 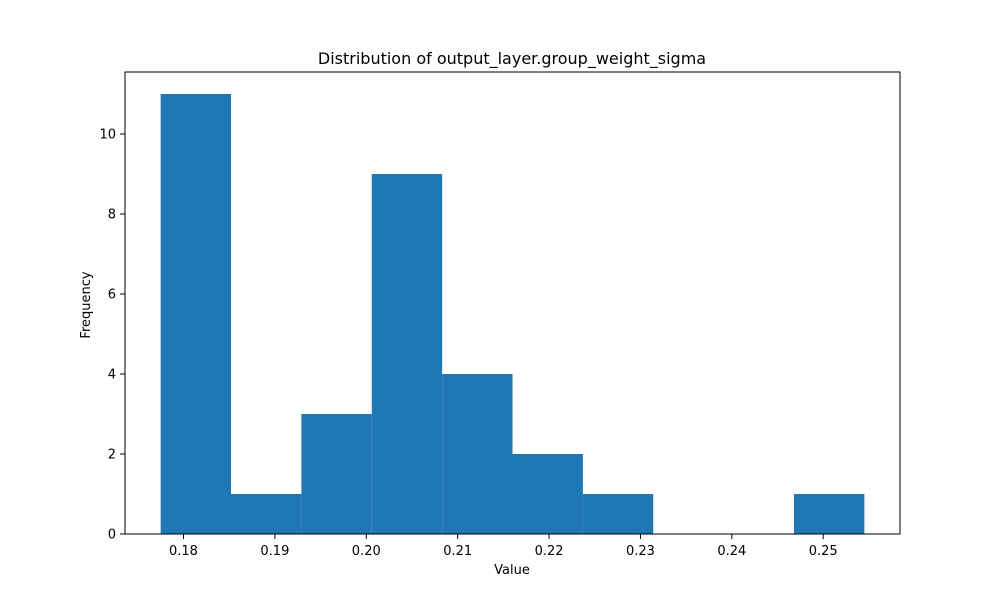 What do you see at coordinates (503, 546) in the screenshot?
I see `x-axis-ticks: 0.18 0.19 0.20 0.21 0.22 0.23 0.24 0.25` at bounding box center [503, 546].